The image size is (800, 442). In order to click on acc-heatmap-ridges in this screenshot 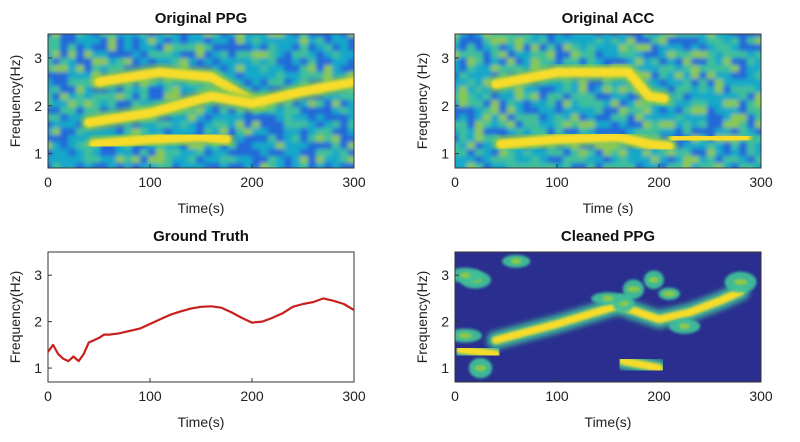, I will do `click(620, 109)`.